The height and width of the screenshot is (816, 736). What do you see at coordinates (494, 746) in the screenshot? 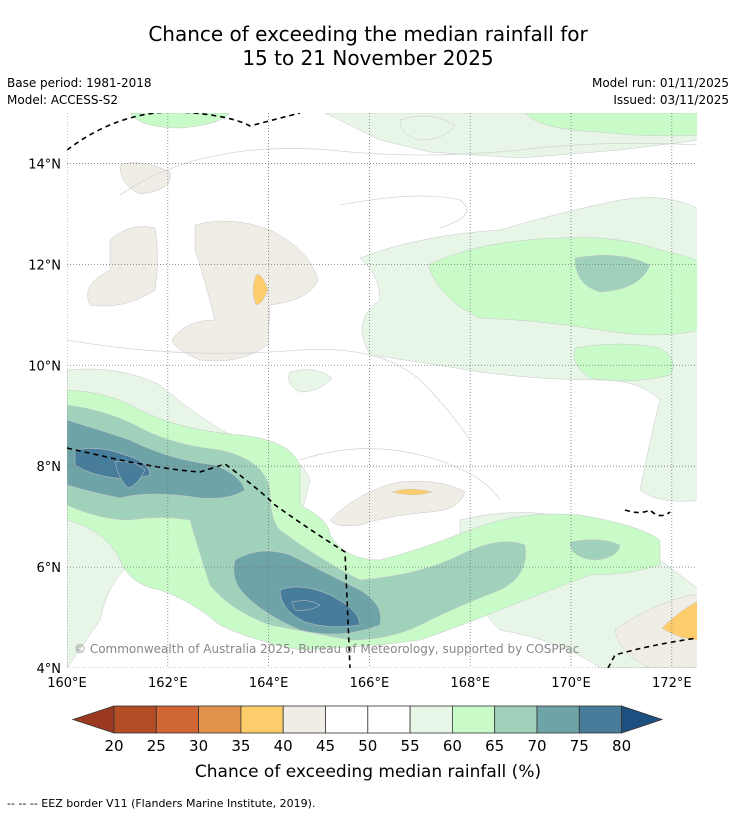
I see `colorbar-tick-label: 65` at bounding box center [494, 746].